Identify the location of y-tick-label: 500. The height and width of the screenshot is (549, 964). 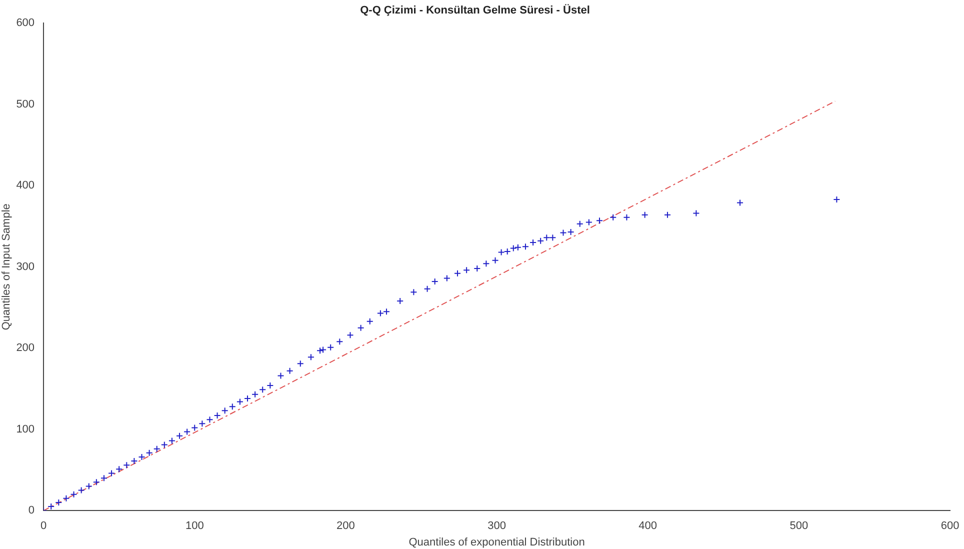
(25, 104).